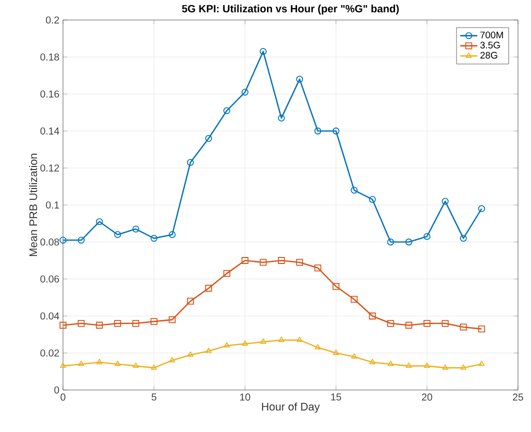  What do you see at coordinates (290, 9) in the screenshot?
I see `chart-title: 5G KPI: Utilization vs Hour (per "%G" band)` at bounding box center [290, 9].